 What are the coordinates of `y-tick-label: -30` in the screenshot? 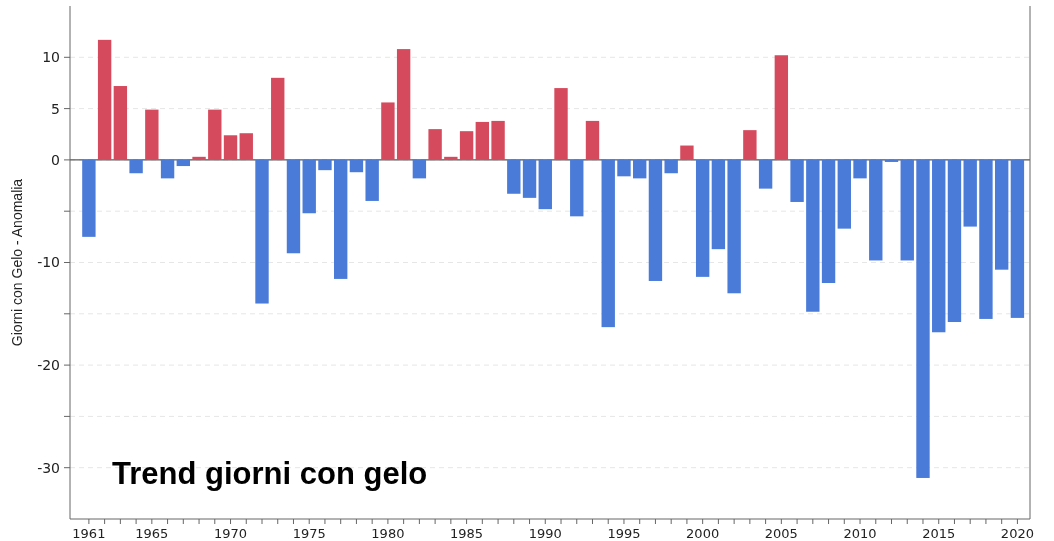 It's located at (48, 467).